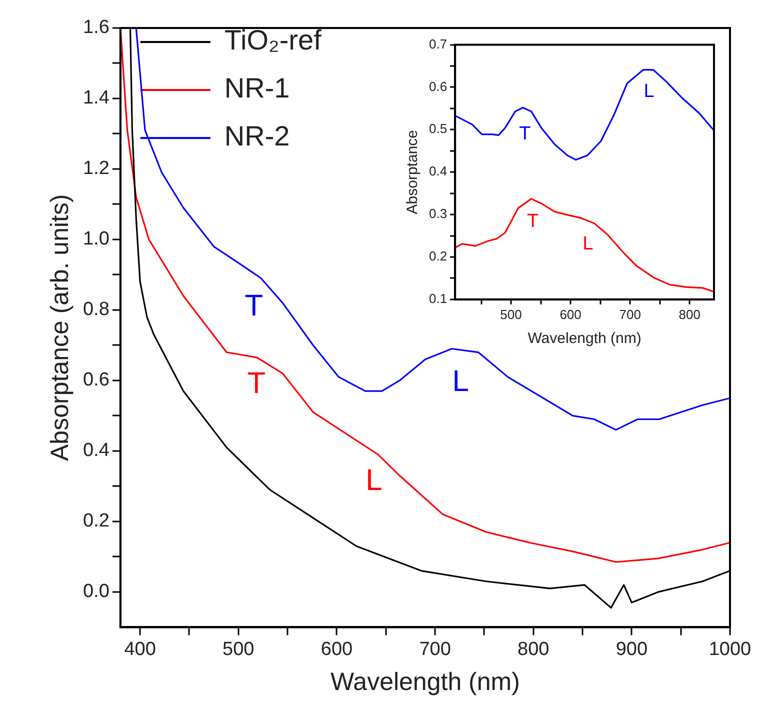 The height and width of the screenshot is (723, 776). What do you see at coordinates (257, 136) in the screenshot?
I see `legend-label: NR-2` at bounding box center [257, 136].